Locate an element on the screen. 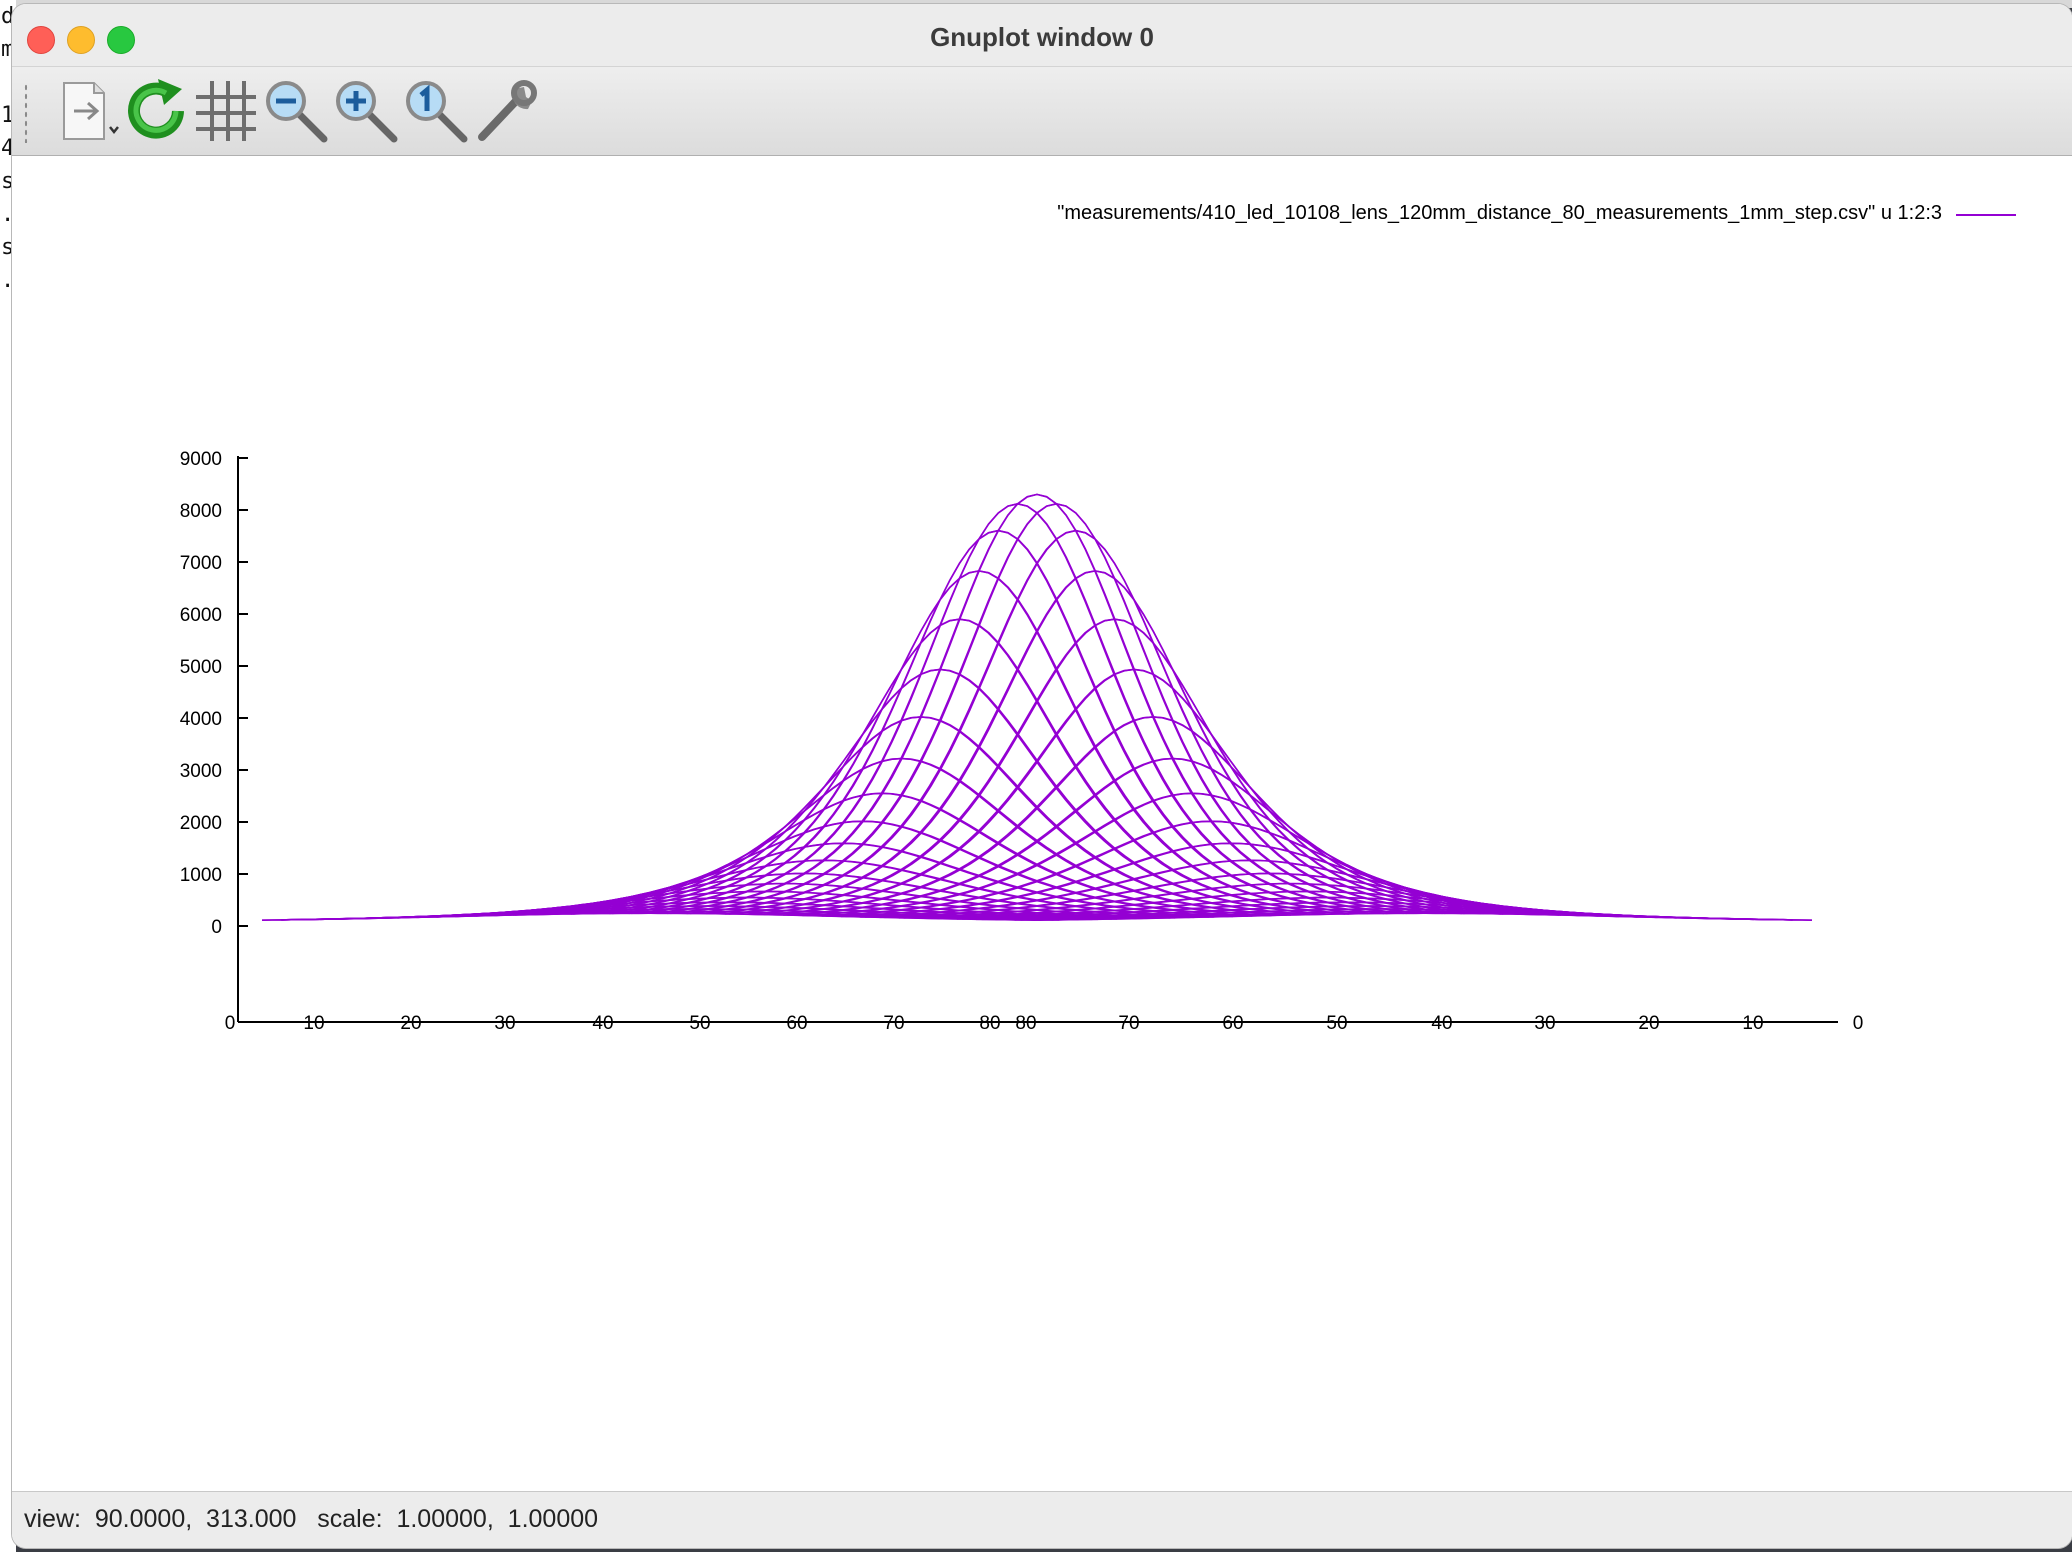 The image size is (2072, 1552). x-tick-label: 10 is located at coordinates (313, 1023).